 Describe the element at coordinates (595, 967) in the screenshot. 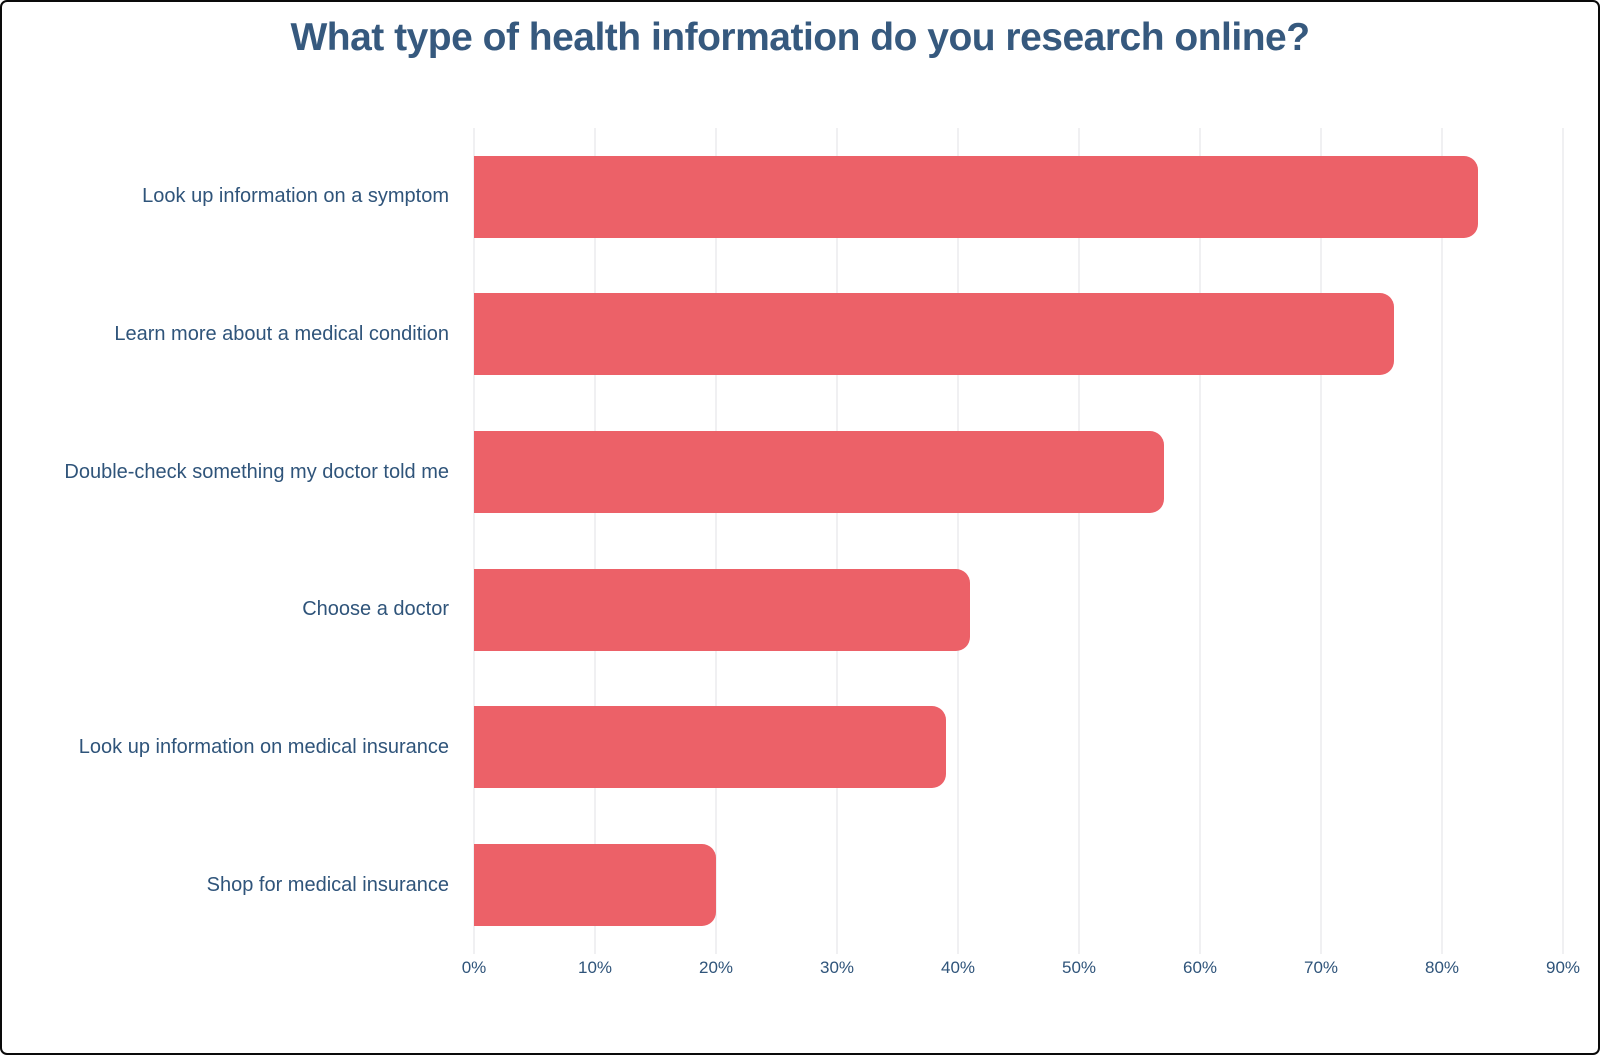

I see `x-tick-label: 10%` at that location.